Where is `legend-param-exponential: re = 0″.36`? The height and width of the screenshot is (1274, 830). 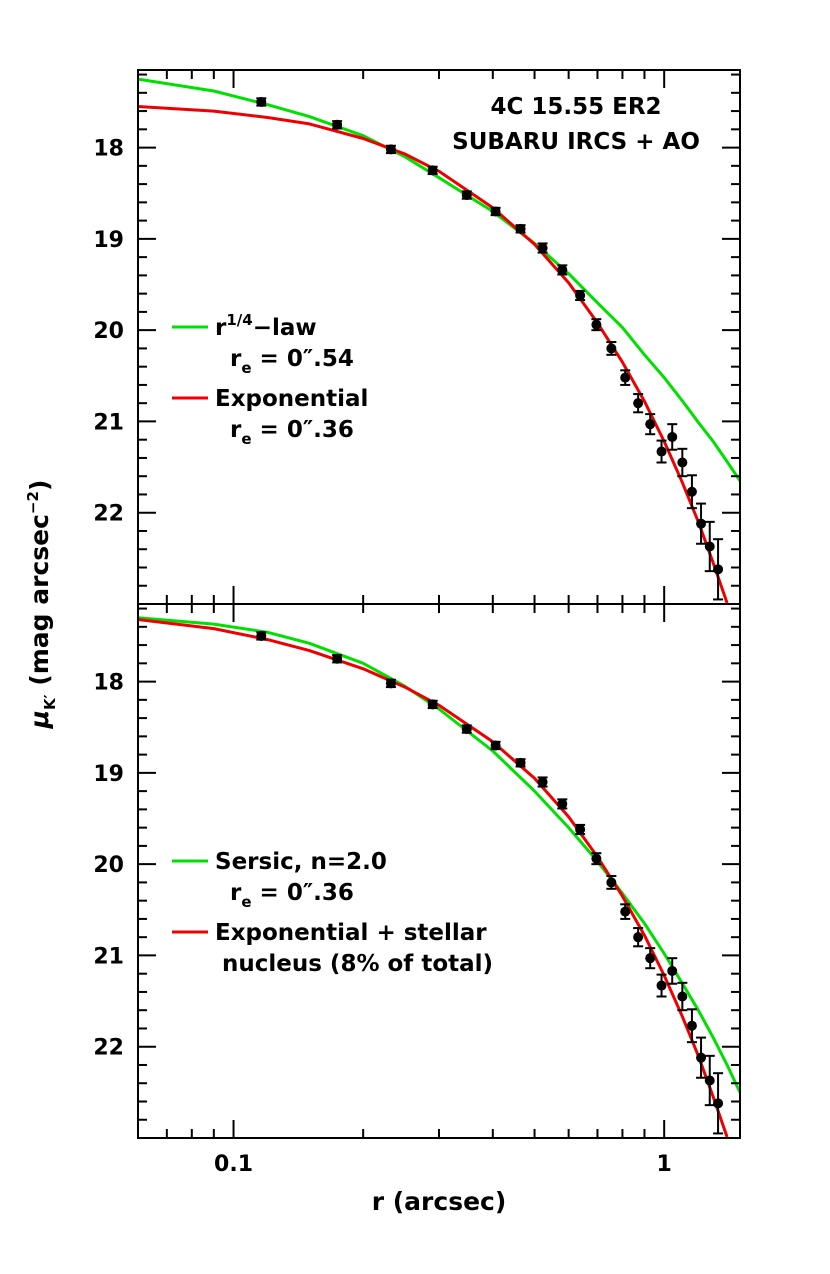
legend-param-exponential: re = 0″.36 is located at coordinates (292, 432).